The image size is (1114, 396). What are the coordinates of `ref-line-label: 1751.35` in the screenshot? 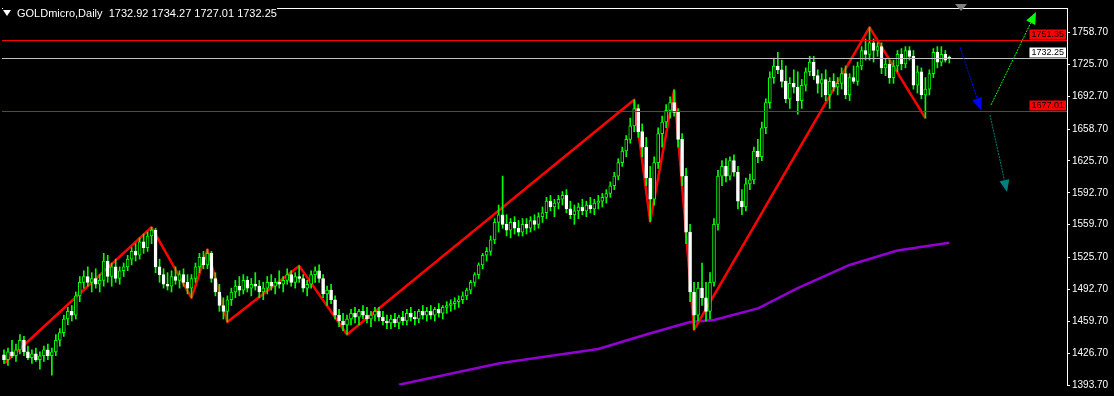 It's located at (1048, 33).